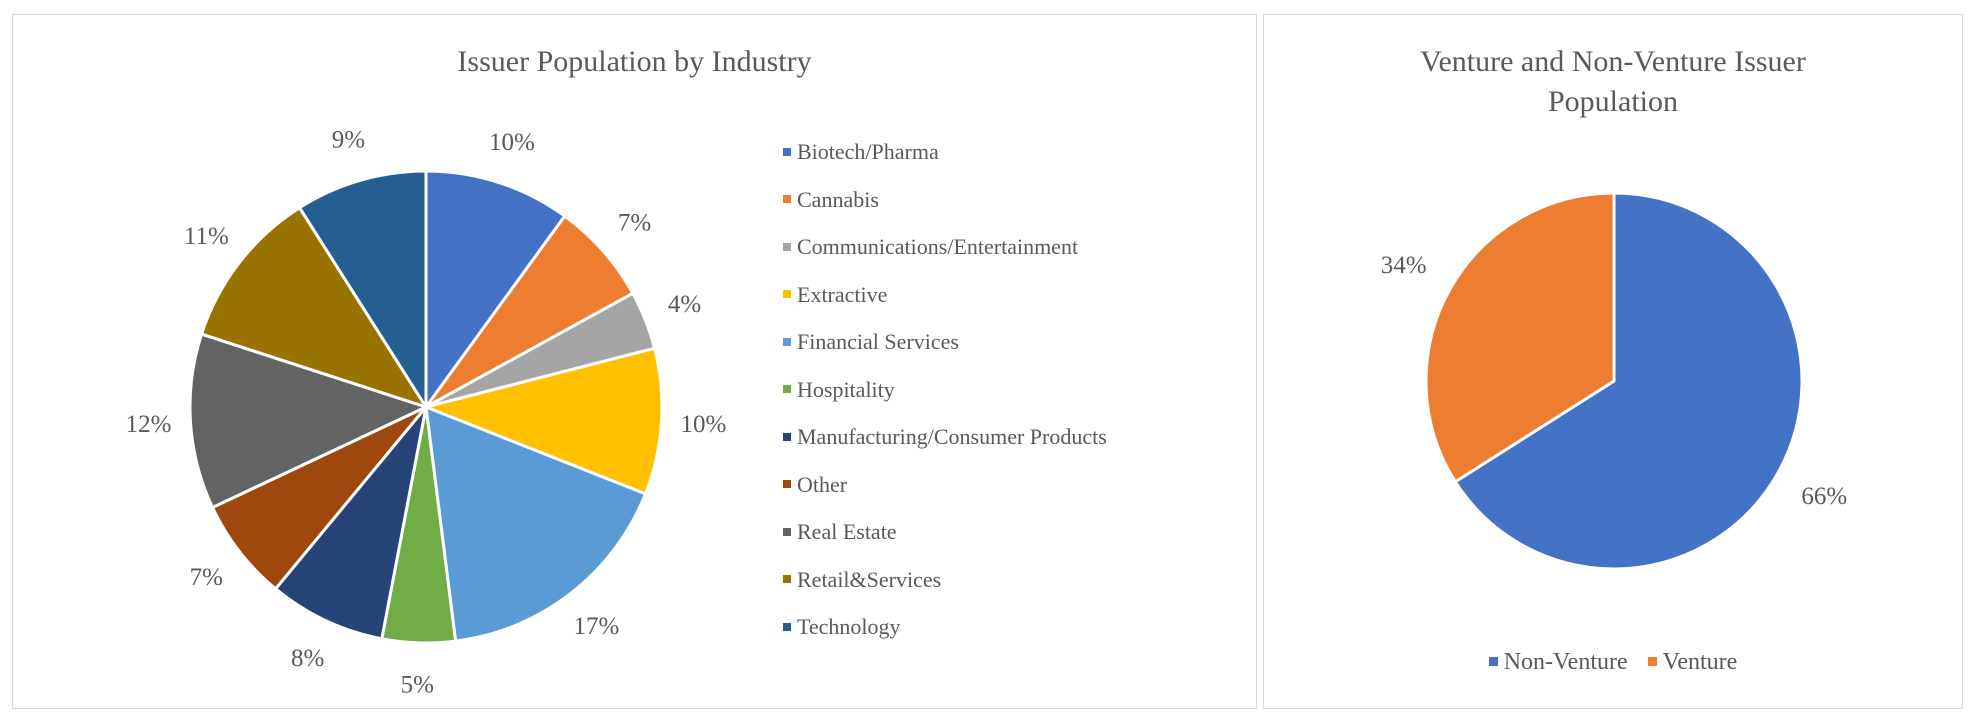 This screenshot has width=1971, height=715. I want to click on industry-slice-cannabis, so click(529, 311).